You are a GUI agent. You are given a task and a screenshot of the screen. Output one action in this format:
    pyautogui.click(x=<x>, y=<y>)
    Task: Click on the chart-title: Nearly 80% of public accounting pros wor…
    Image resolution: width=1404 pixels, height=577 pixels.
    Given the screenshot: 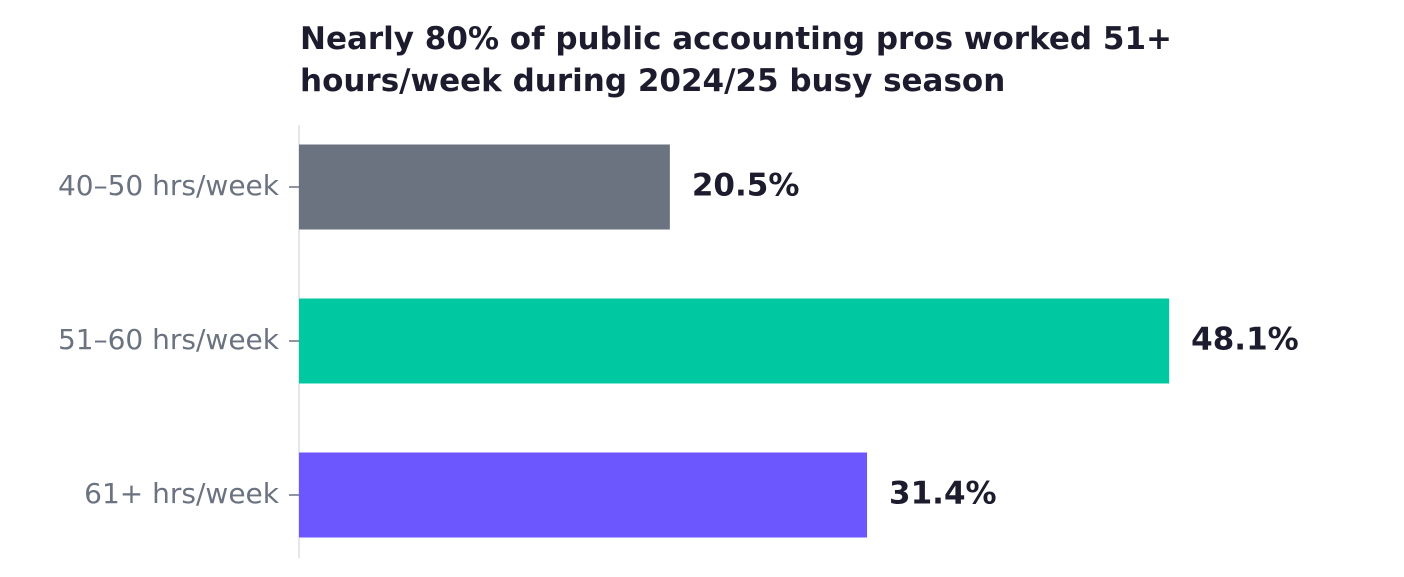 What is the action you would take?
    pyautogui.click(x=736, y=60)
    